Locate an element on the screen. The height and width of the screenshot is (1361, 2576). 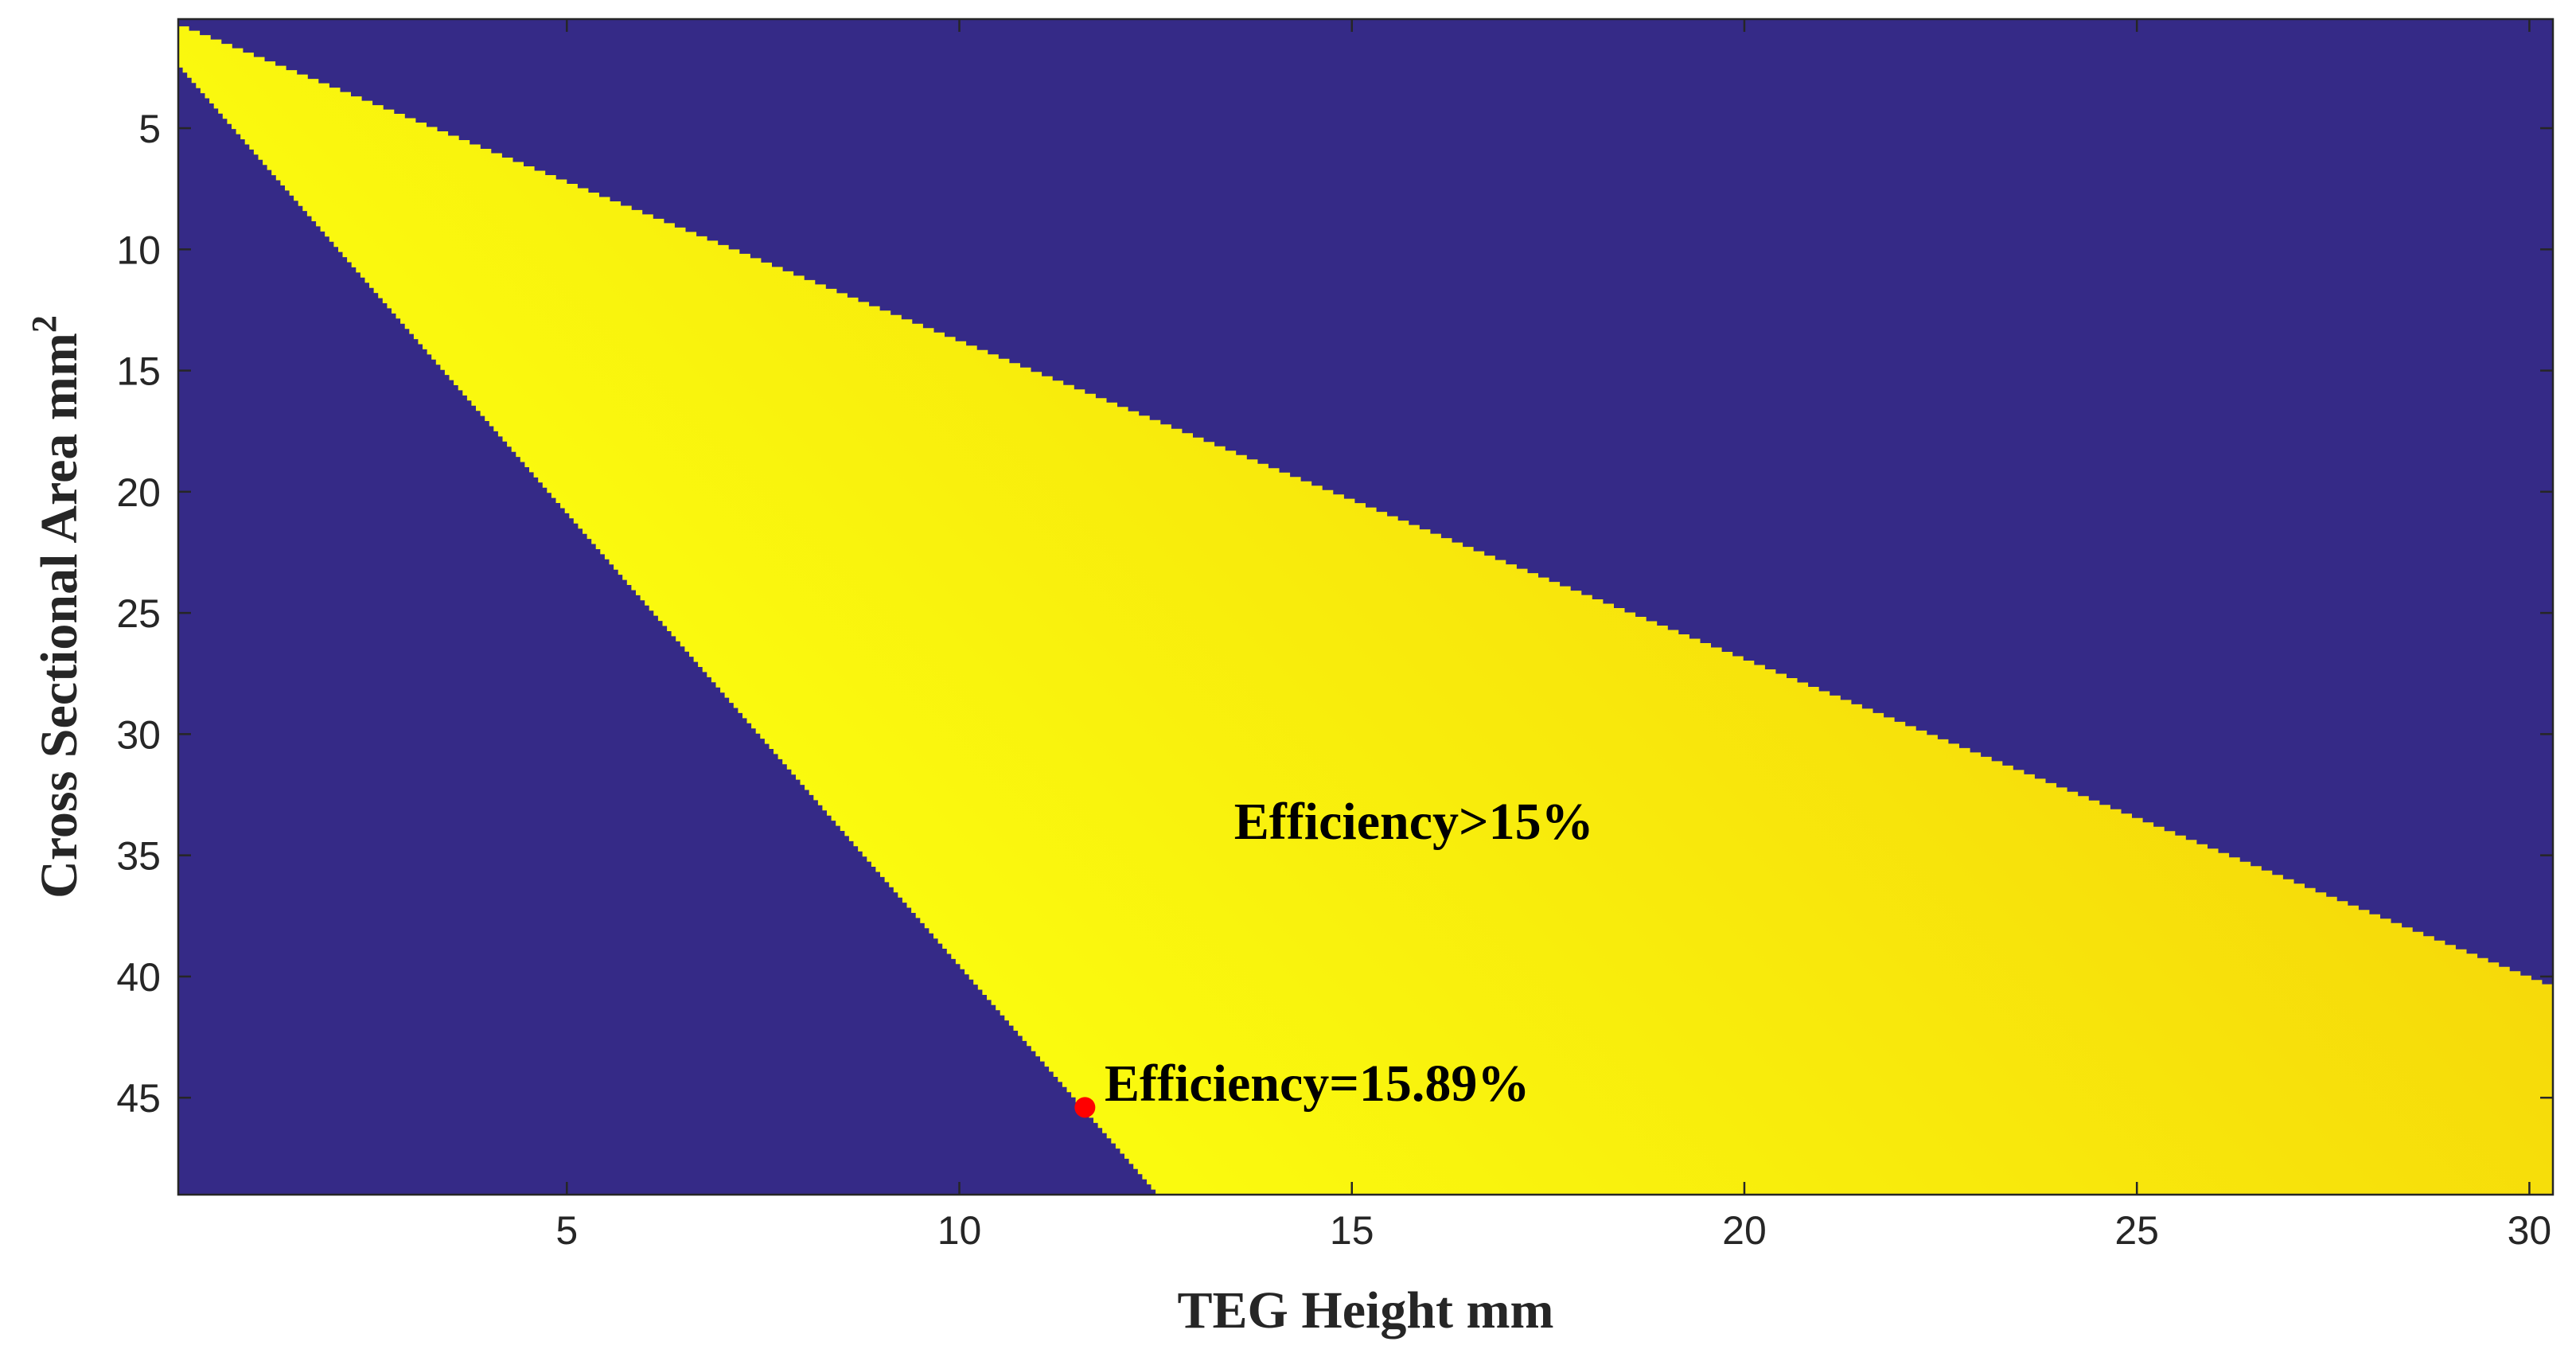
y-axis-label: Cross Sectional Area mm2 is located at coordinates (57, 607).